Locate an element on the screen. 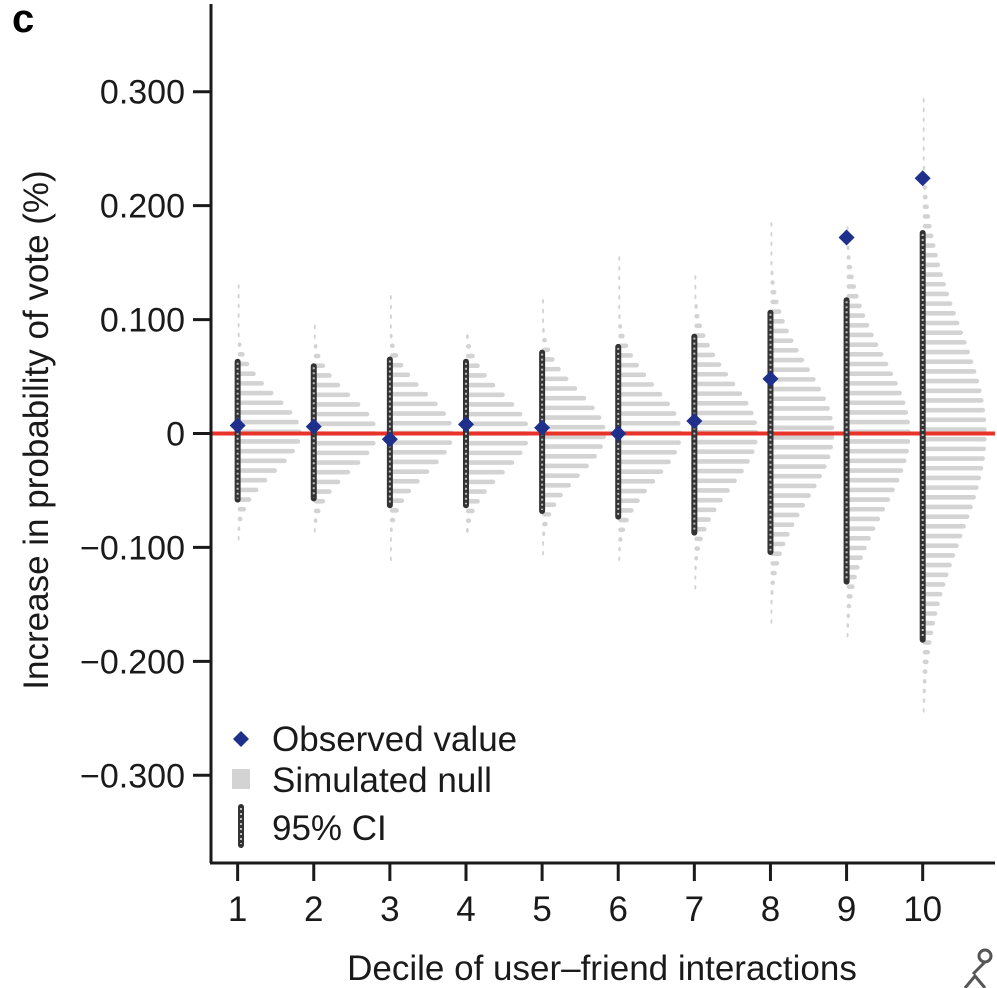 The image size is (997, 988). y-tick-label: −0.100 is located at coordinates (132, 548).